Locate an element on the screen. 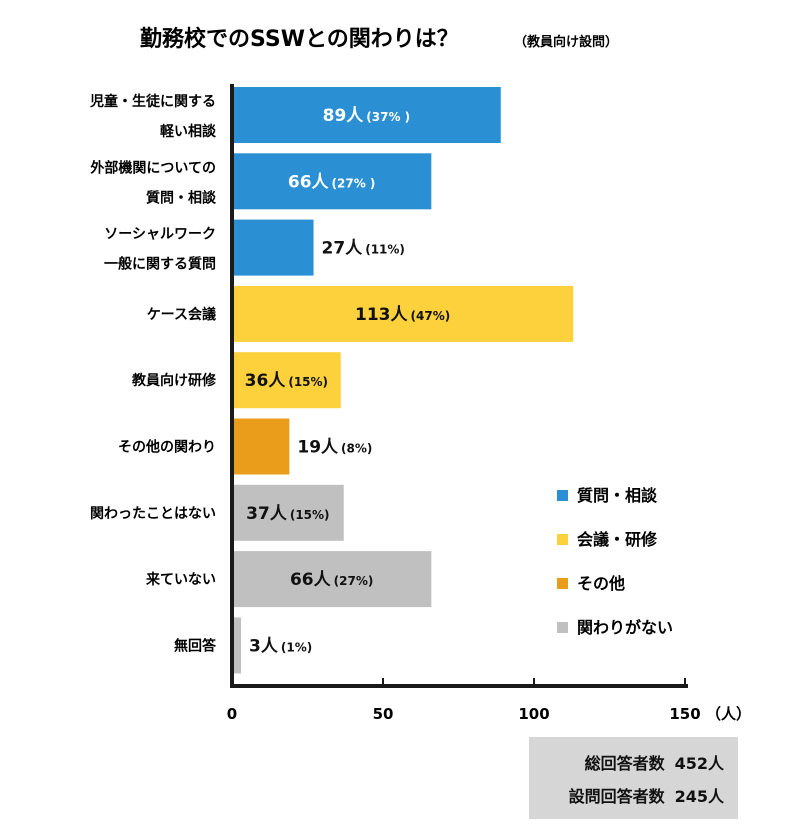 The width and height of the screenshot is (800, 830). category-label: その他の関わり is located at coordinates (167, 447).